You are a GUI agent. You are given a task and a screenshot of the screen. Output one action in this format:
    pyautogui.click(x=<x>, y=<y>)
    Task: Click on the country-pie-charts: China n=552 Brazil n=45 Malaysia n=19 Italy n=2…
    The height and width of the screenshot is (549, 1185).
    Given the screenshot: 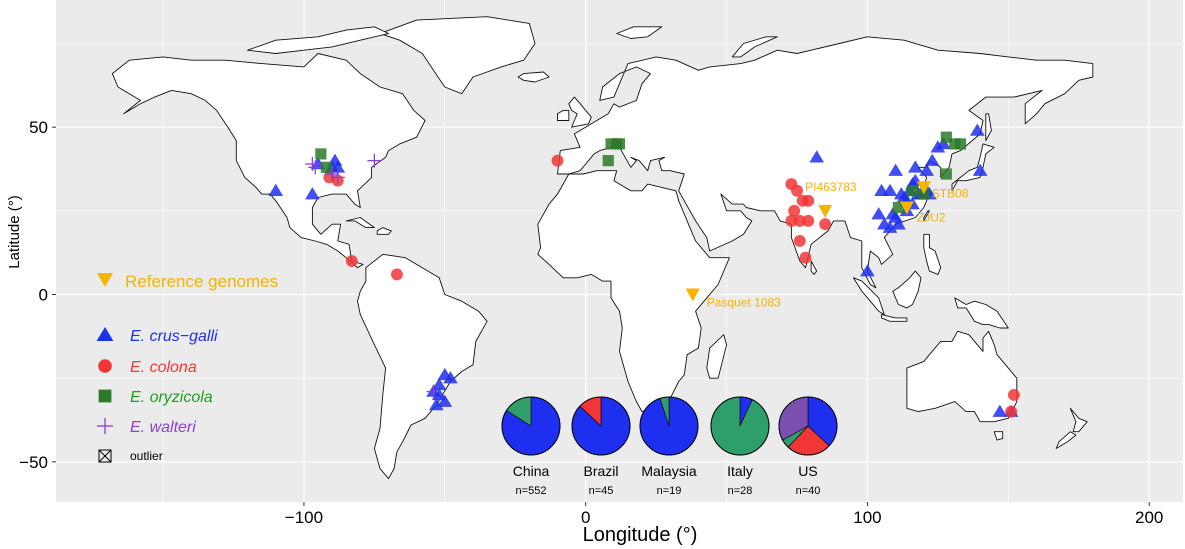 What is the action you would take?
    pyautogui.click(x=669, y=446)
    